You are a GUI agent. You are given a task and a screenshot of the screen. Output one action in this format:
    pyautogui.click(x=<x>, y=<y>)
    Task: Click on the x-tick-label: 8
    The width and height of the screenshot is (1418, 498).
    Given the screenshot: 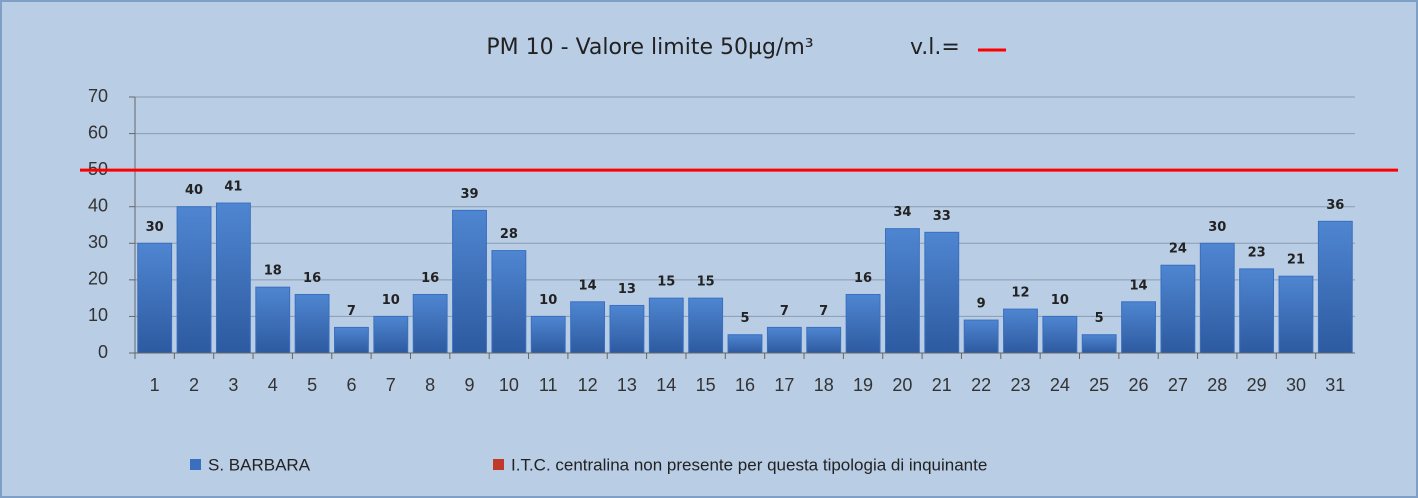 What is the action you would take?
    pyautogui.click(x=430, y=385)
    